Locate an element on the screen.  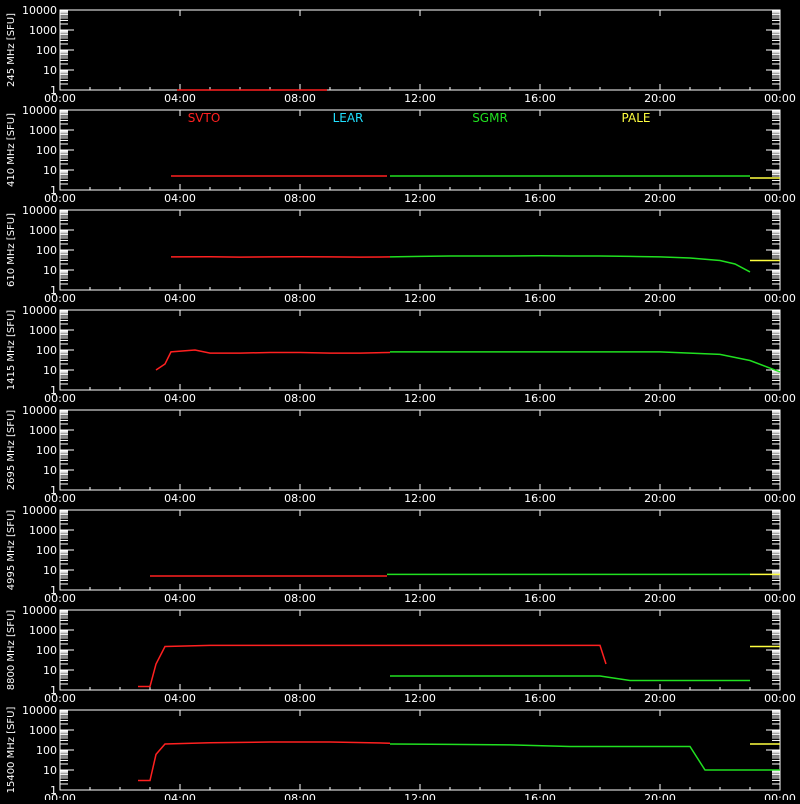
legend-lear: LEAR is located at coordinates (348, 118).